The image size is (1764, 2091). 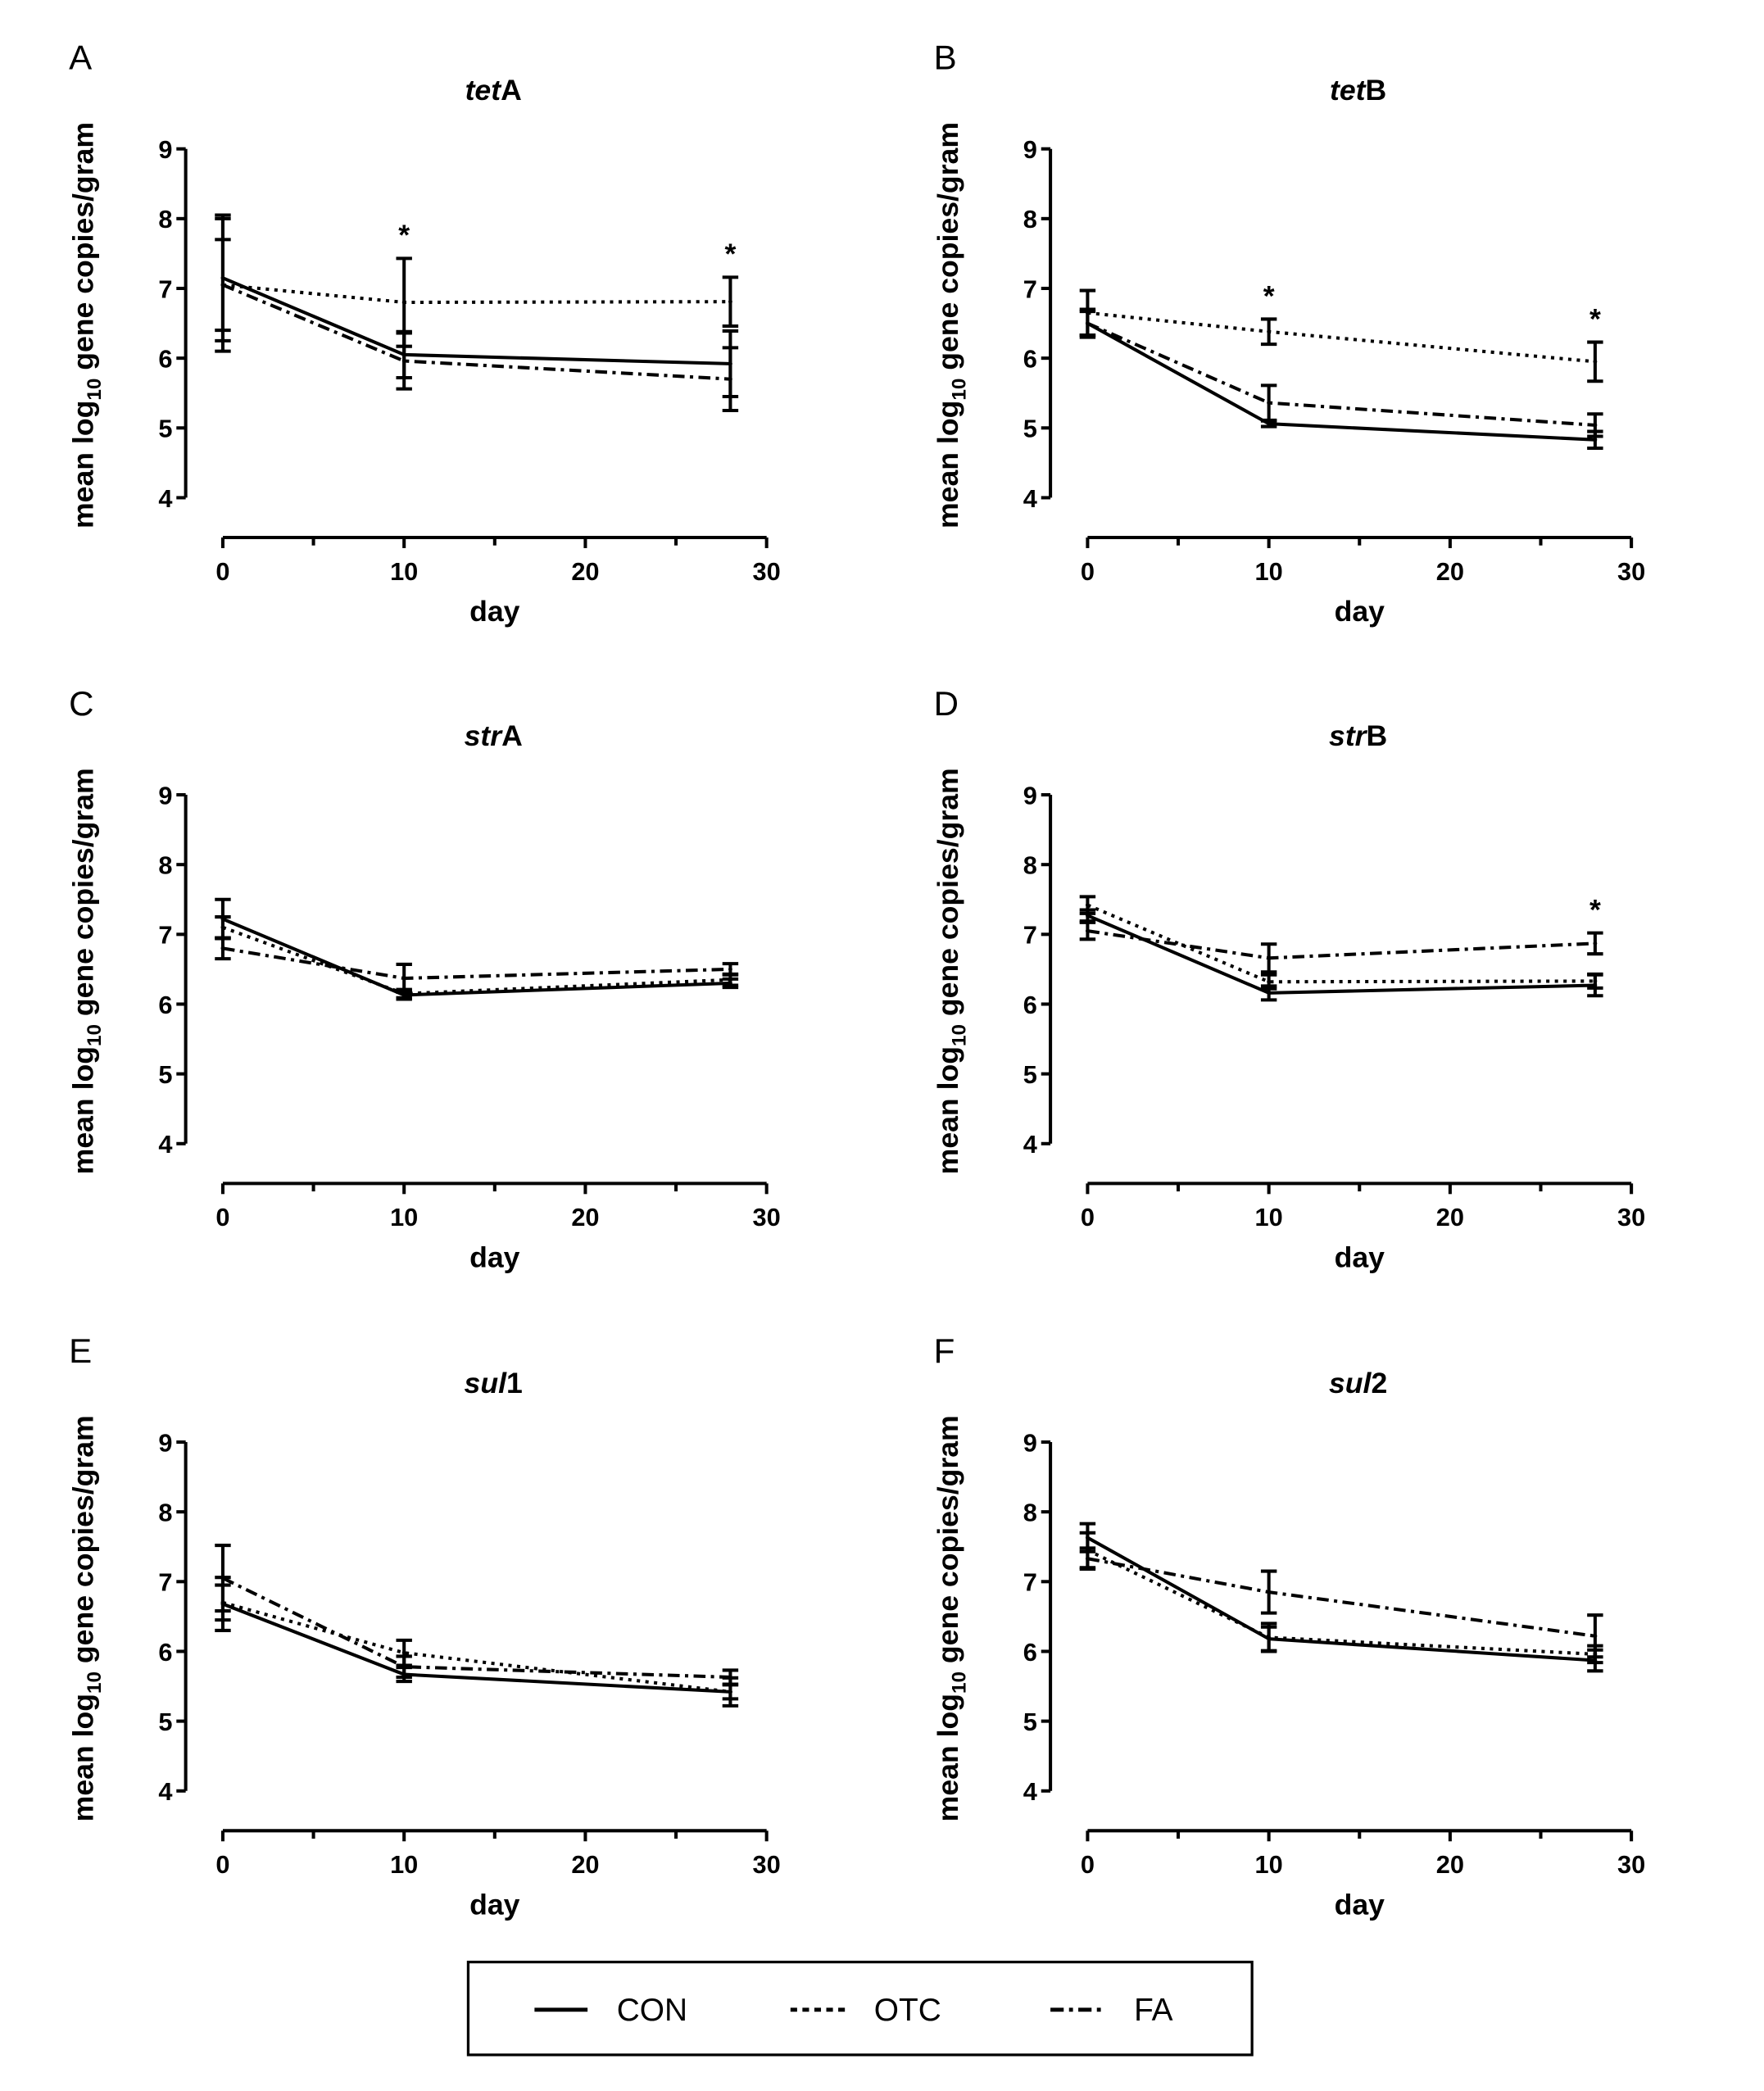 I want to click on panel-title-italic: tet, so click(x=1348, y=90).